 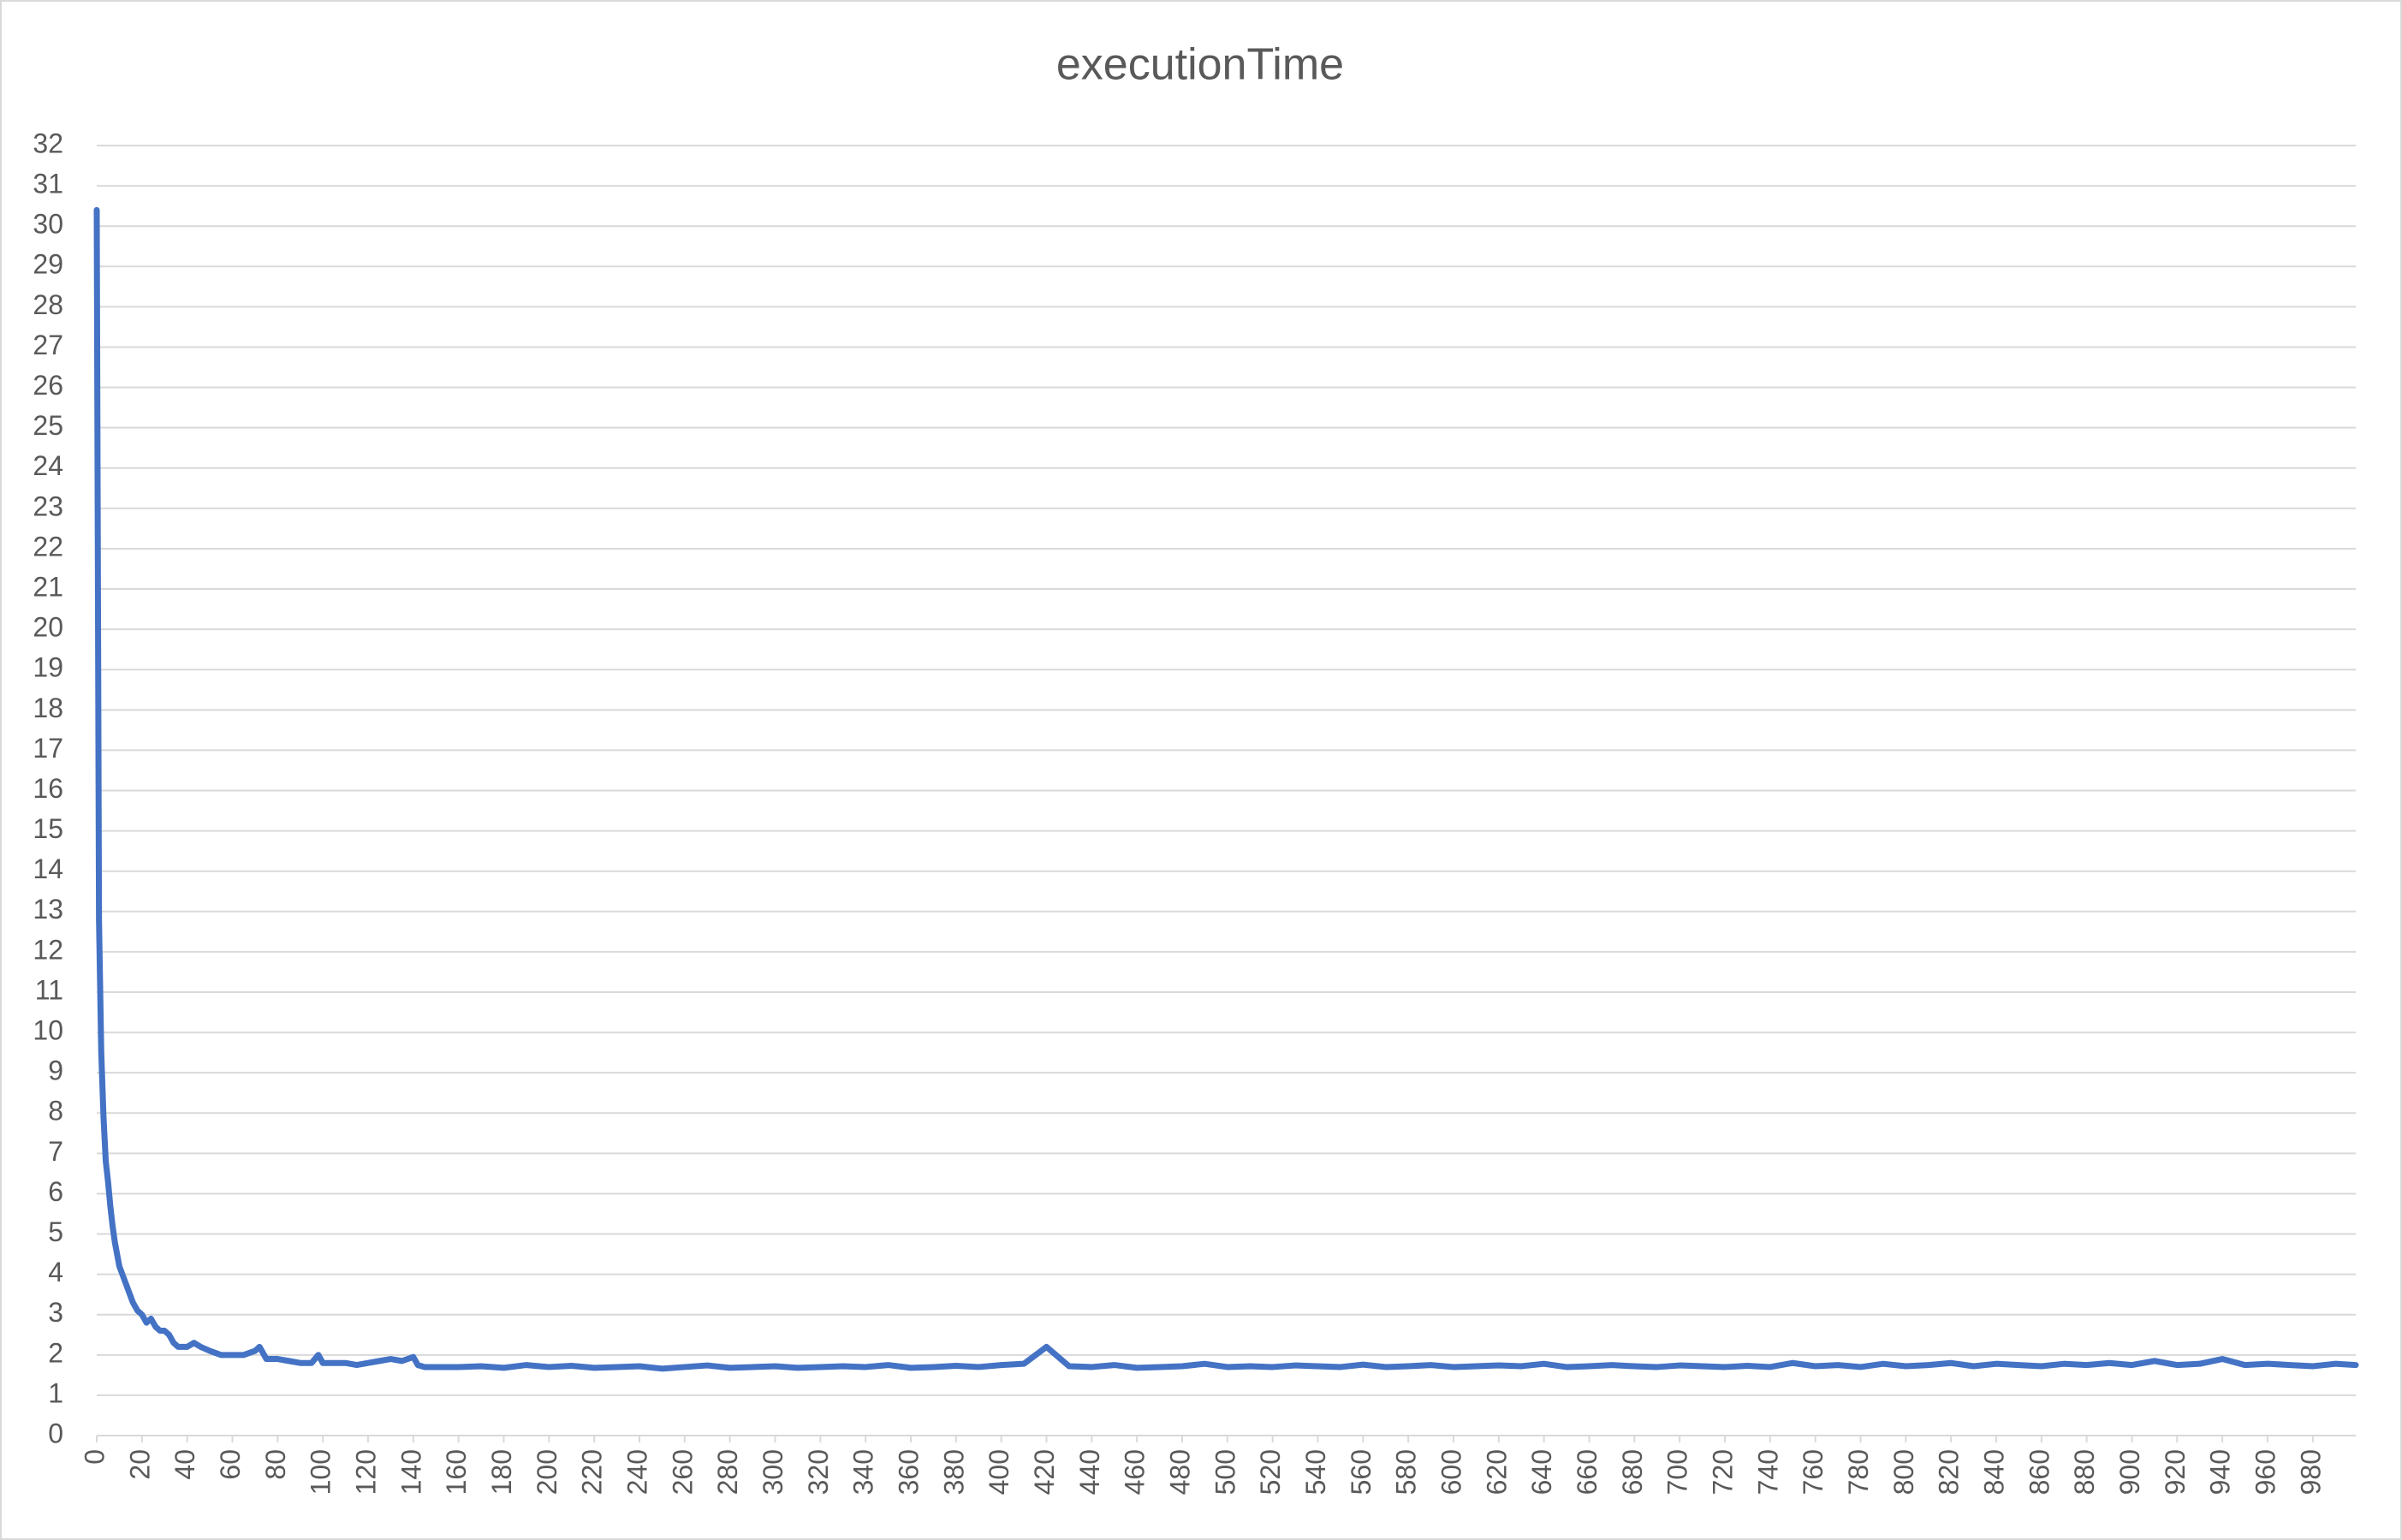 What do you see at coordinates (48, 586) in the screenshot?
I see `y-tick-label: 21` at bounding box center [48, 586].